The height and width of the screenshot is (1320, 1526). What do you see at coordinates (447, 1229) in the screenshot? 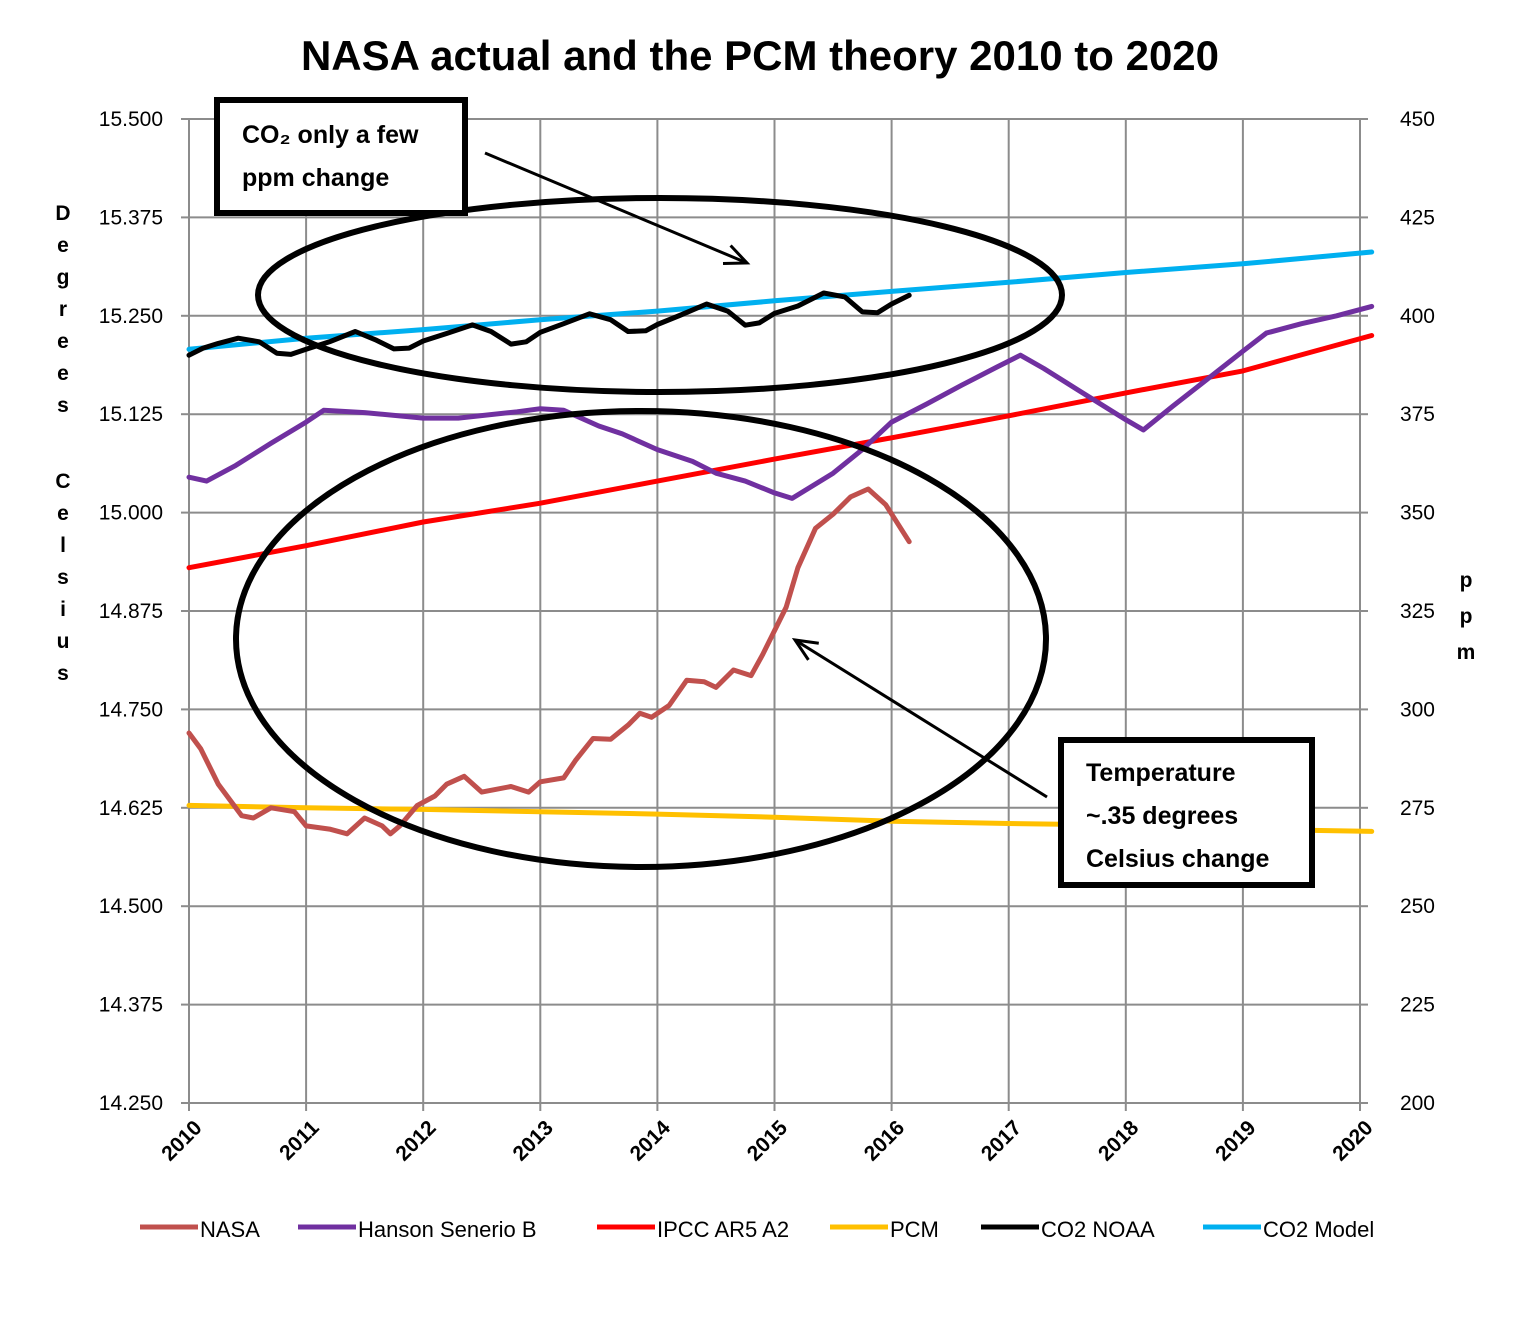
I see `legend-label-hanson-senerio-b: Hanson Senerio B` at bounding box center [447, 1229].